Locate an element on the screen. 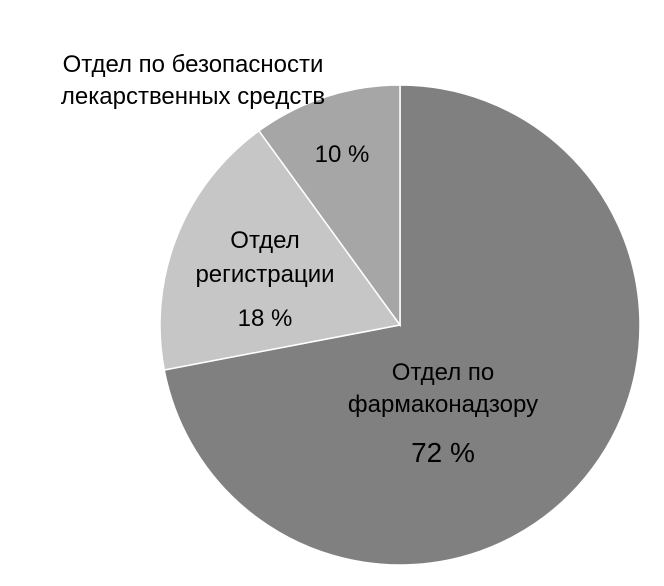 This screenshot has width=664, height=586. slice-label-0-line-1: фармаконадзору is located at coordinates (443, 404).